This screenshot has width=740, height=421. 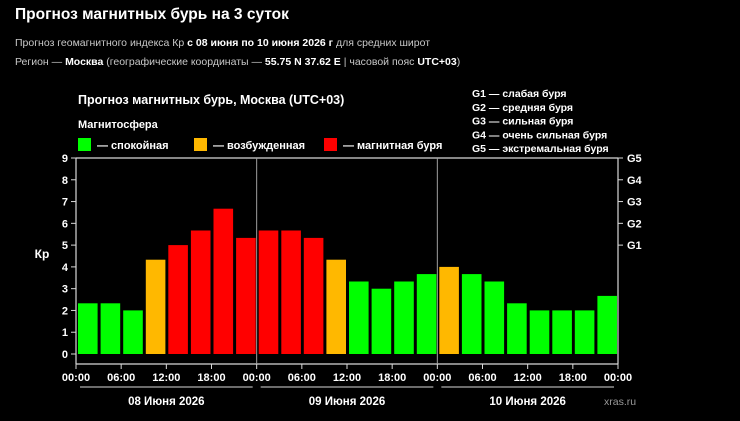 I want to click on y-tick-label: 4, so click(x=65, y=268).